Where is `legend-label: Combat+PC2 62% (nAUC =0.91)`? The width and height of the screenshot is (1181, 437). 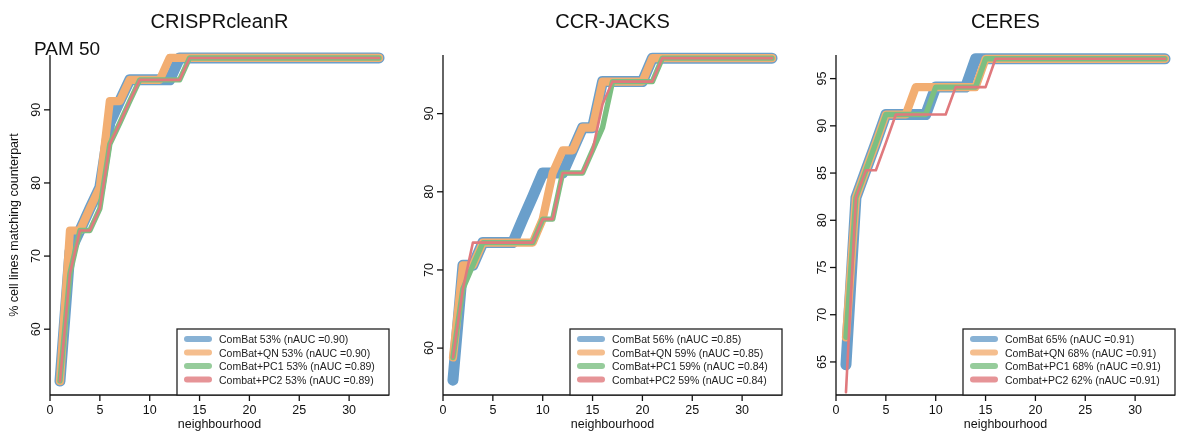 legend-label: Combat+PC2 62% (nAUC =0.91) is located at coordinates (1082, 379).